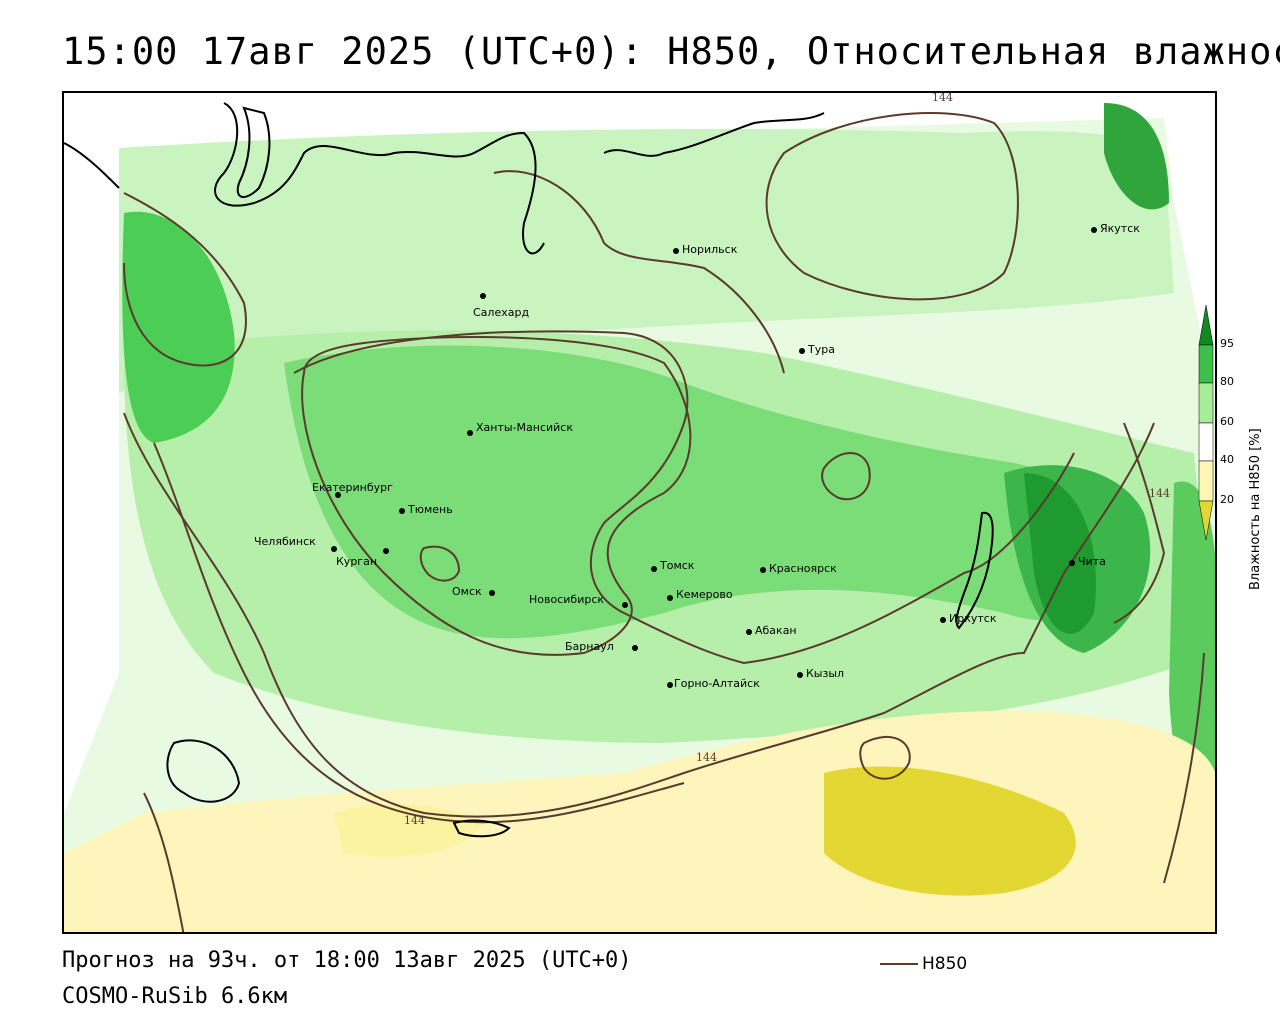  What do you see at coordinates (885, 758) in the screenshot?
I see `contour-south-east` at bounding box center [885, 758].